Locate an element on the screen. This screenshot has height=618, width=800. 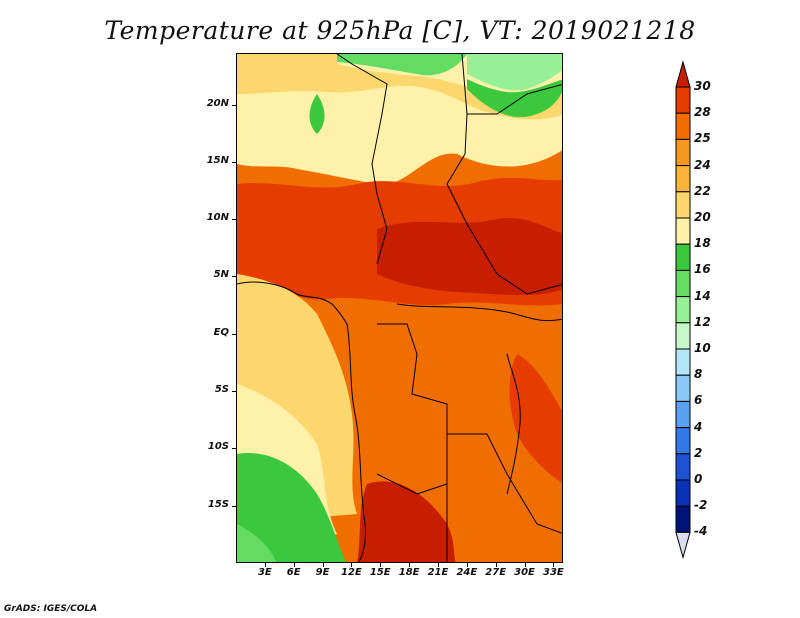
field-hot-south is located at coordinates (406, 521).